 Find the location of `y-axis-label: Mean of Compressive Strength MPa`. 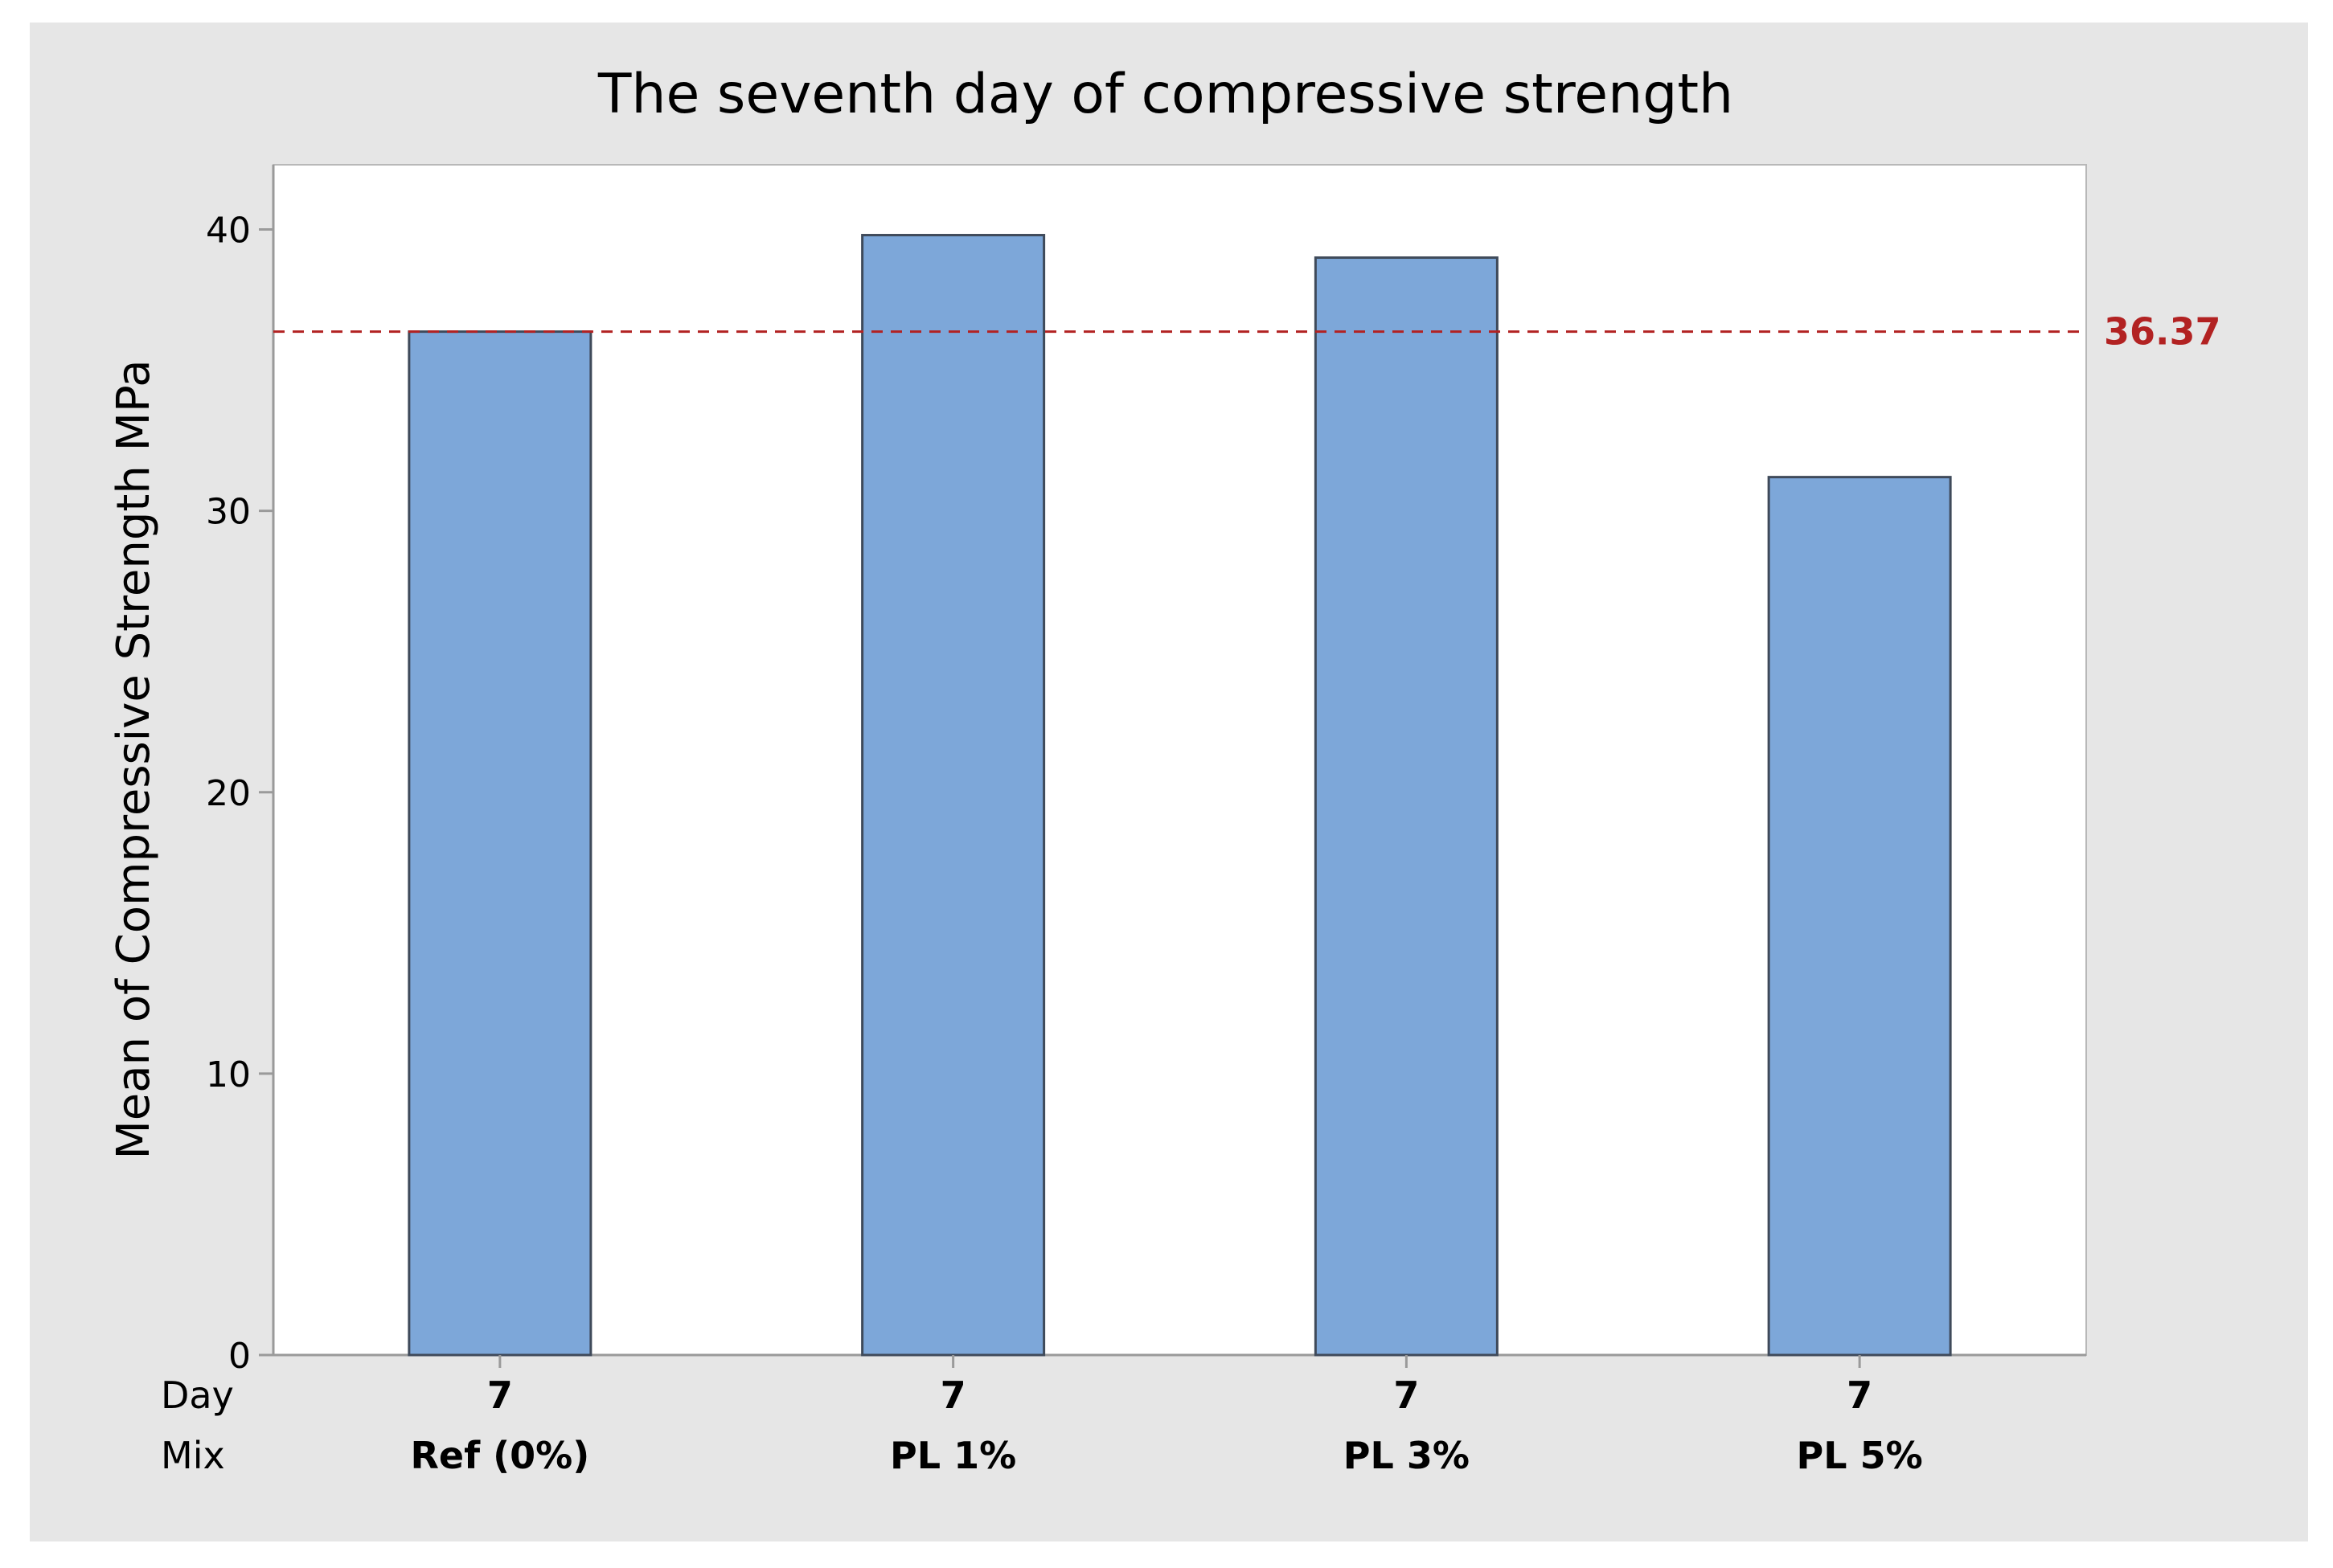

y-axis-label: Mean of Compressive Strength MPa is located at coordinates (134, 759).